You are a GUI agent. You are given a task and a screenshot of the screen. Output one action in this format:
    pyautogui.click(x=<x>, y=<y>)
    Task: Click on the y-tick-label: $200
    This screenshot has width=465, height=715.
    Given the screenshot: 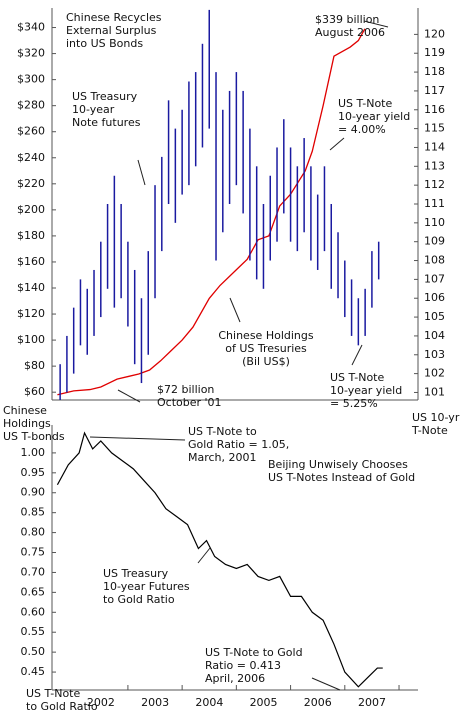 What is the action you would take?
    pyautogui.click(x=31, y=209)
    